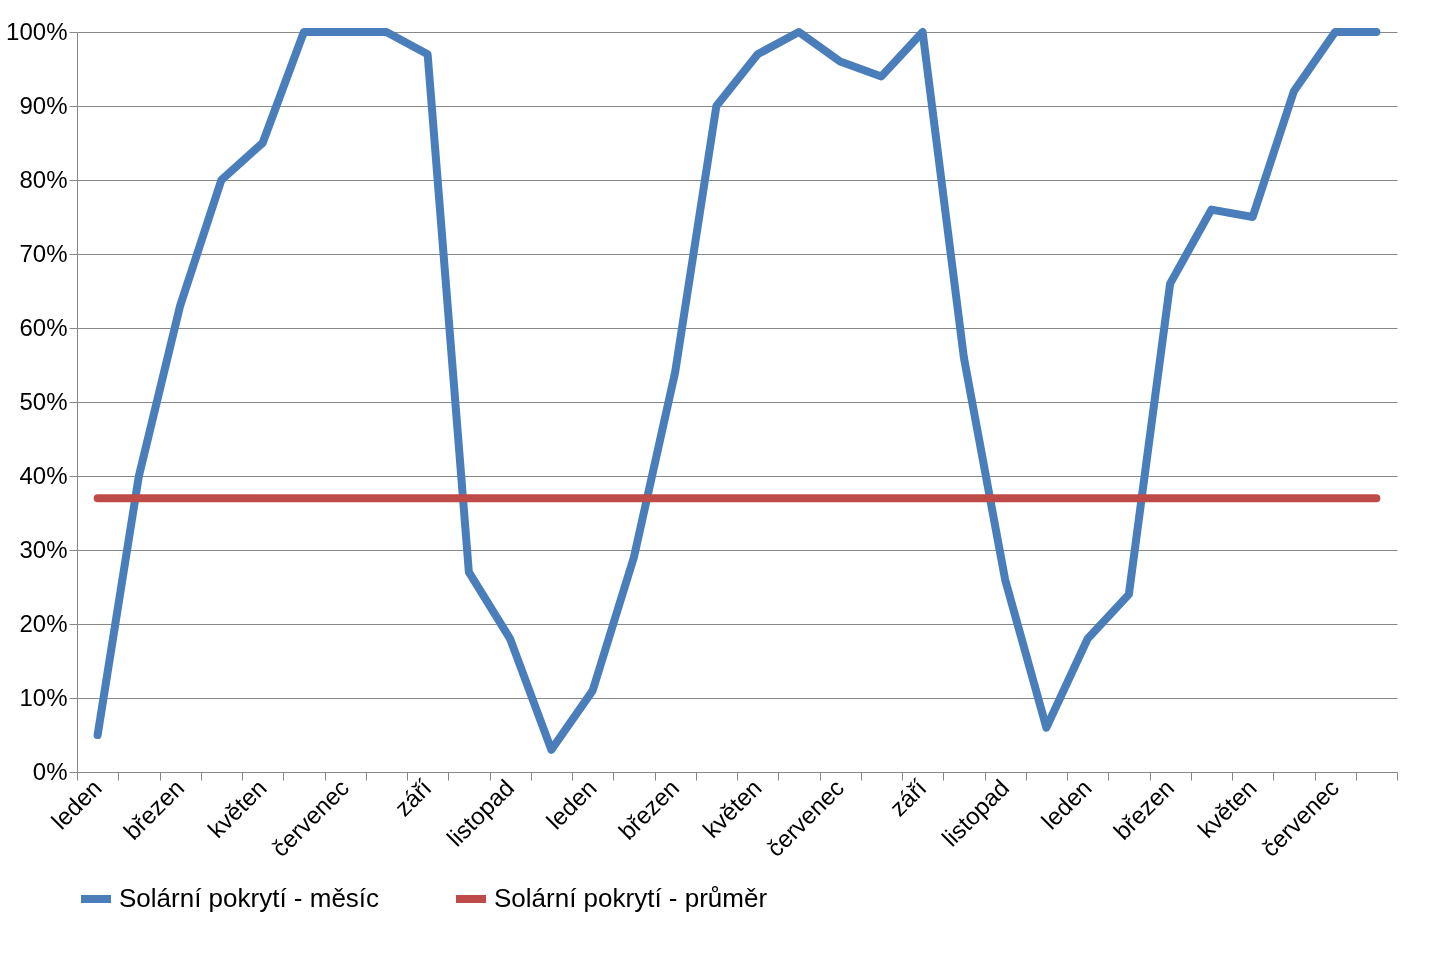 The height and width of the screenshot is (957, 1450). Describe the element at coordinates (43, 549) in the screenshot. I see `y-tick-label: 30%` at that location.